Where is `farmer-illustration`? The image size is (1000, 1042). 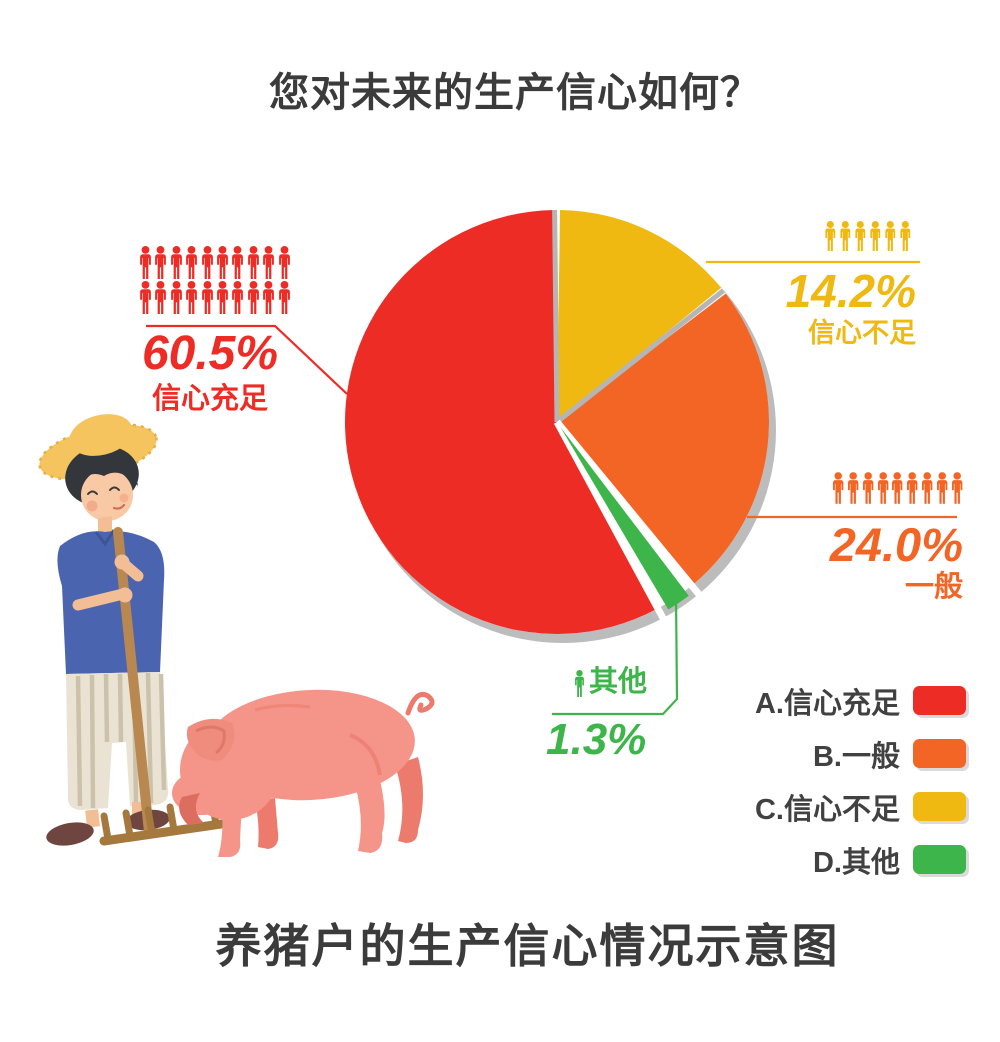
farmer-illustration is located at coordinates (132, 630).